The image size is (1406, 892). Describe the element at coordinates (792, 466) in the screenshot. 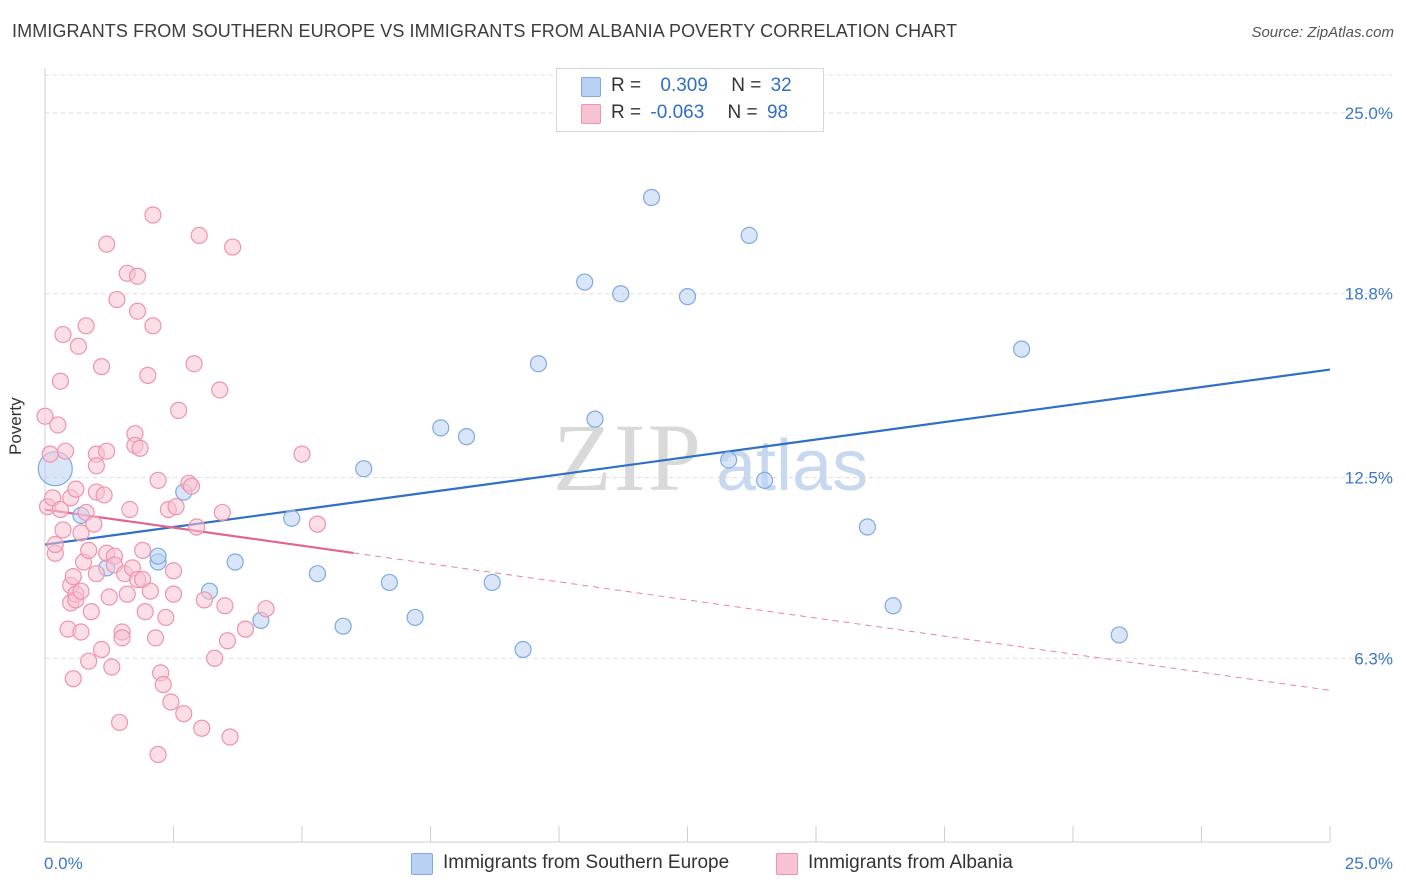

I see `watermark-atlas: atlas` at that location.